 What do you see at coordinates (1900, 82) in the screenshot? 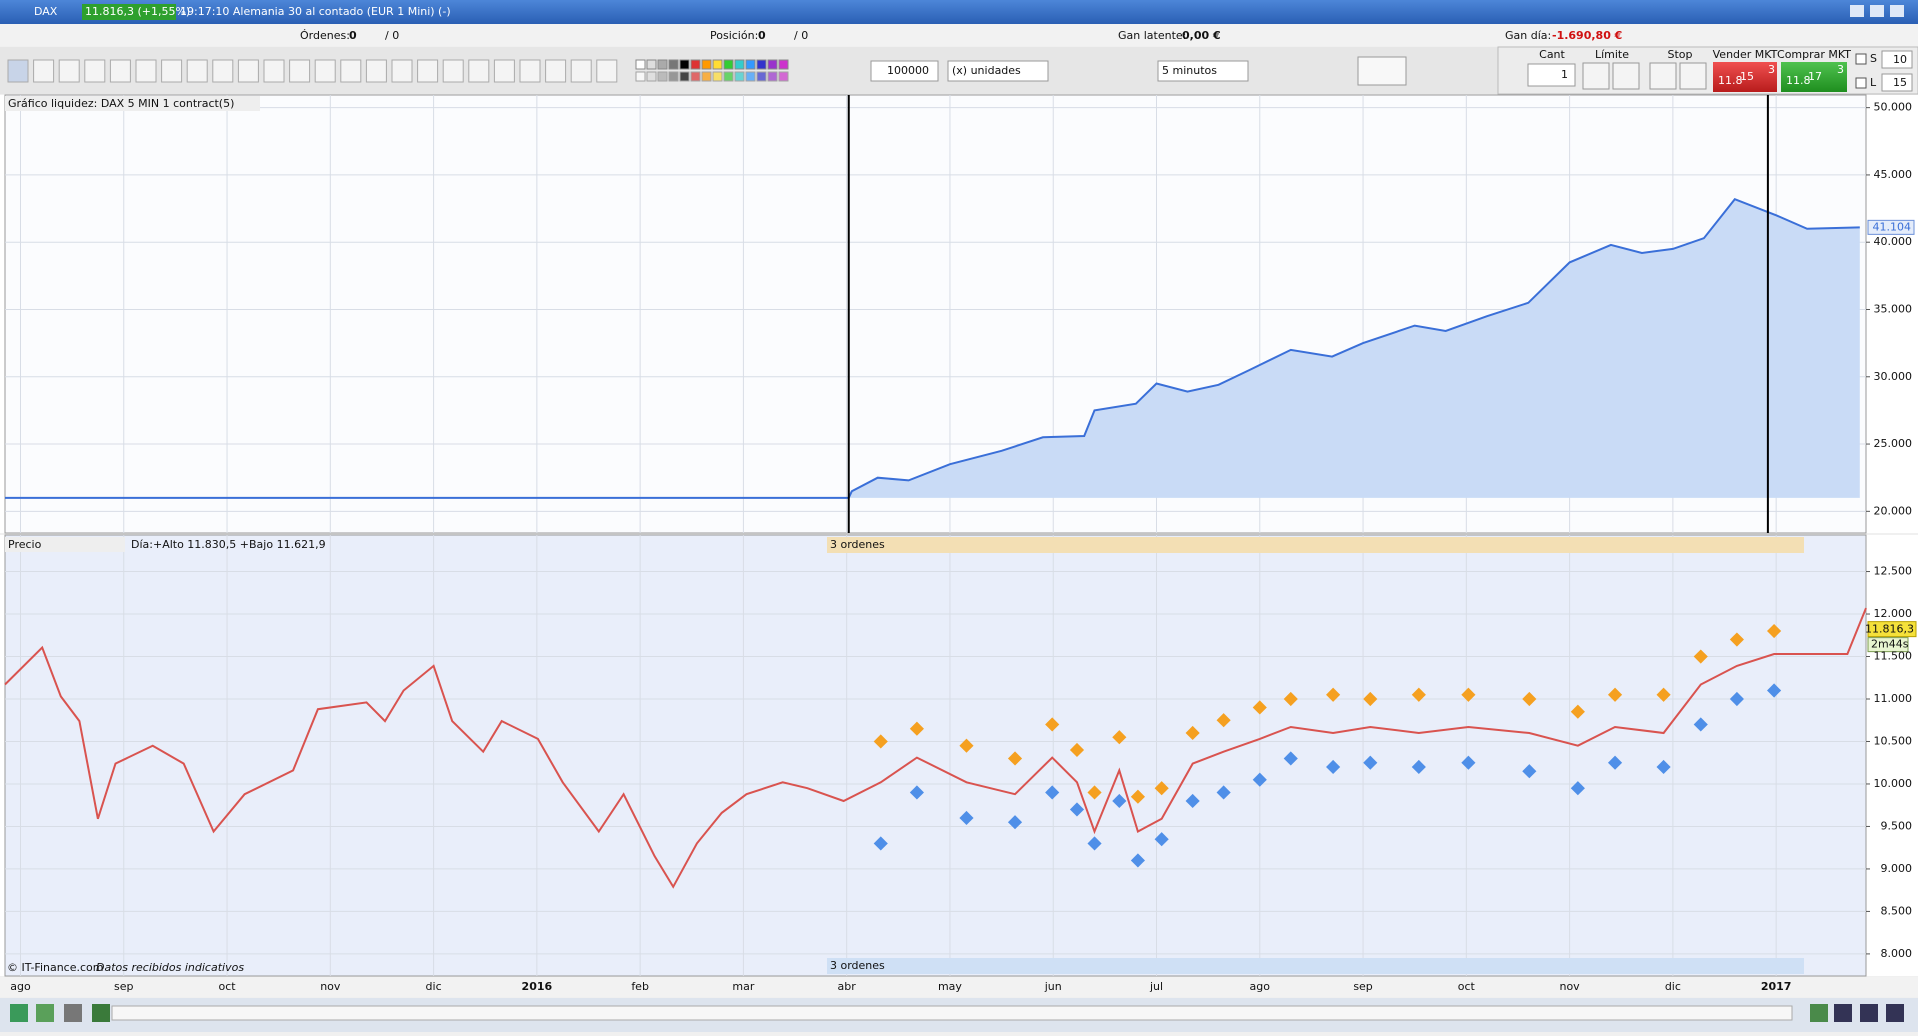
I see `l-value: 15` at bounding box center [1900, 82].